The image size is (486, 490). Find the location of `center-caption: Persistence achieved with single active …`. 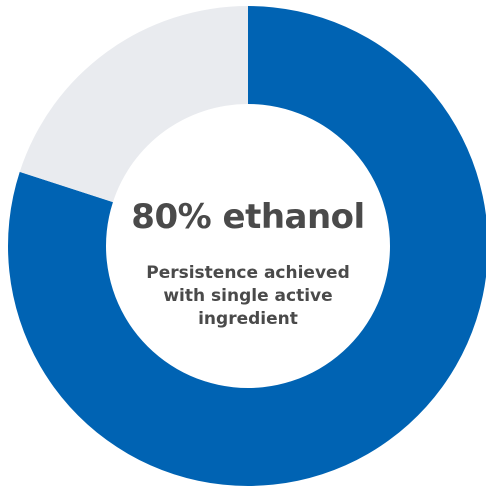

center-caption: Persistence achieved with single active … is located at coordinates (248, 296).